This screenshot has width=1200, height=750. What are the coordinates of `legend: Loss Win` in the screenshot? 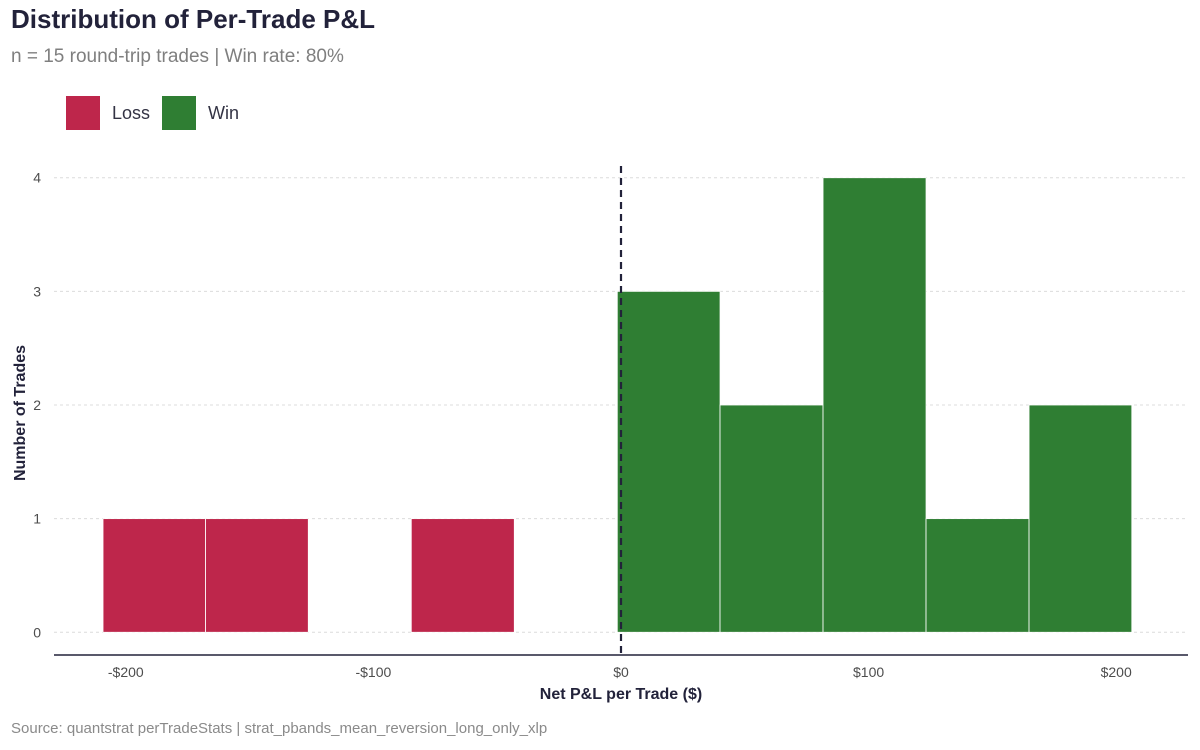 It's located at (158, 113).